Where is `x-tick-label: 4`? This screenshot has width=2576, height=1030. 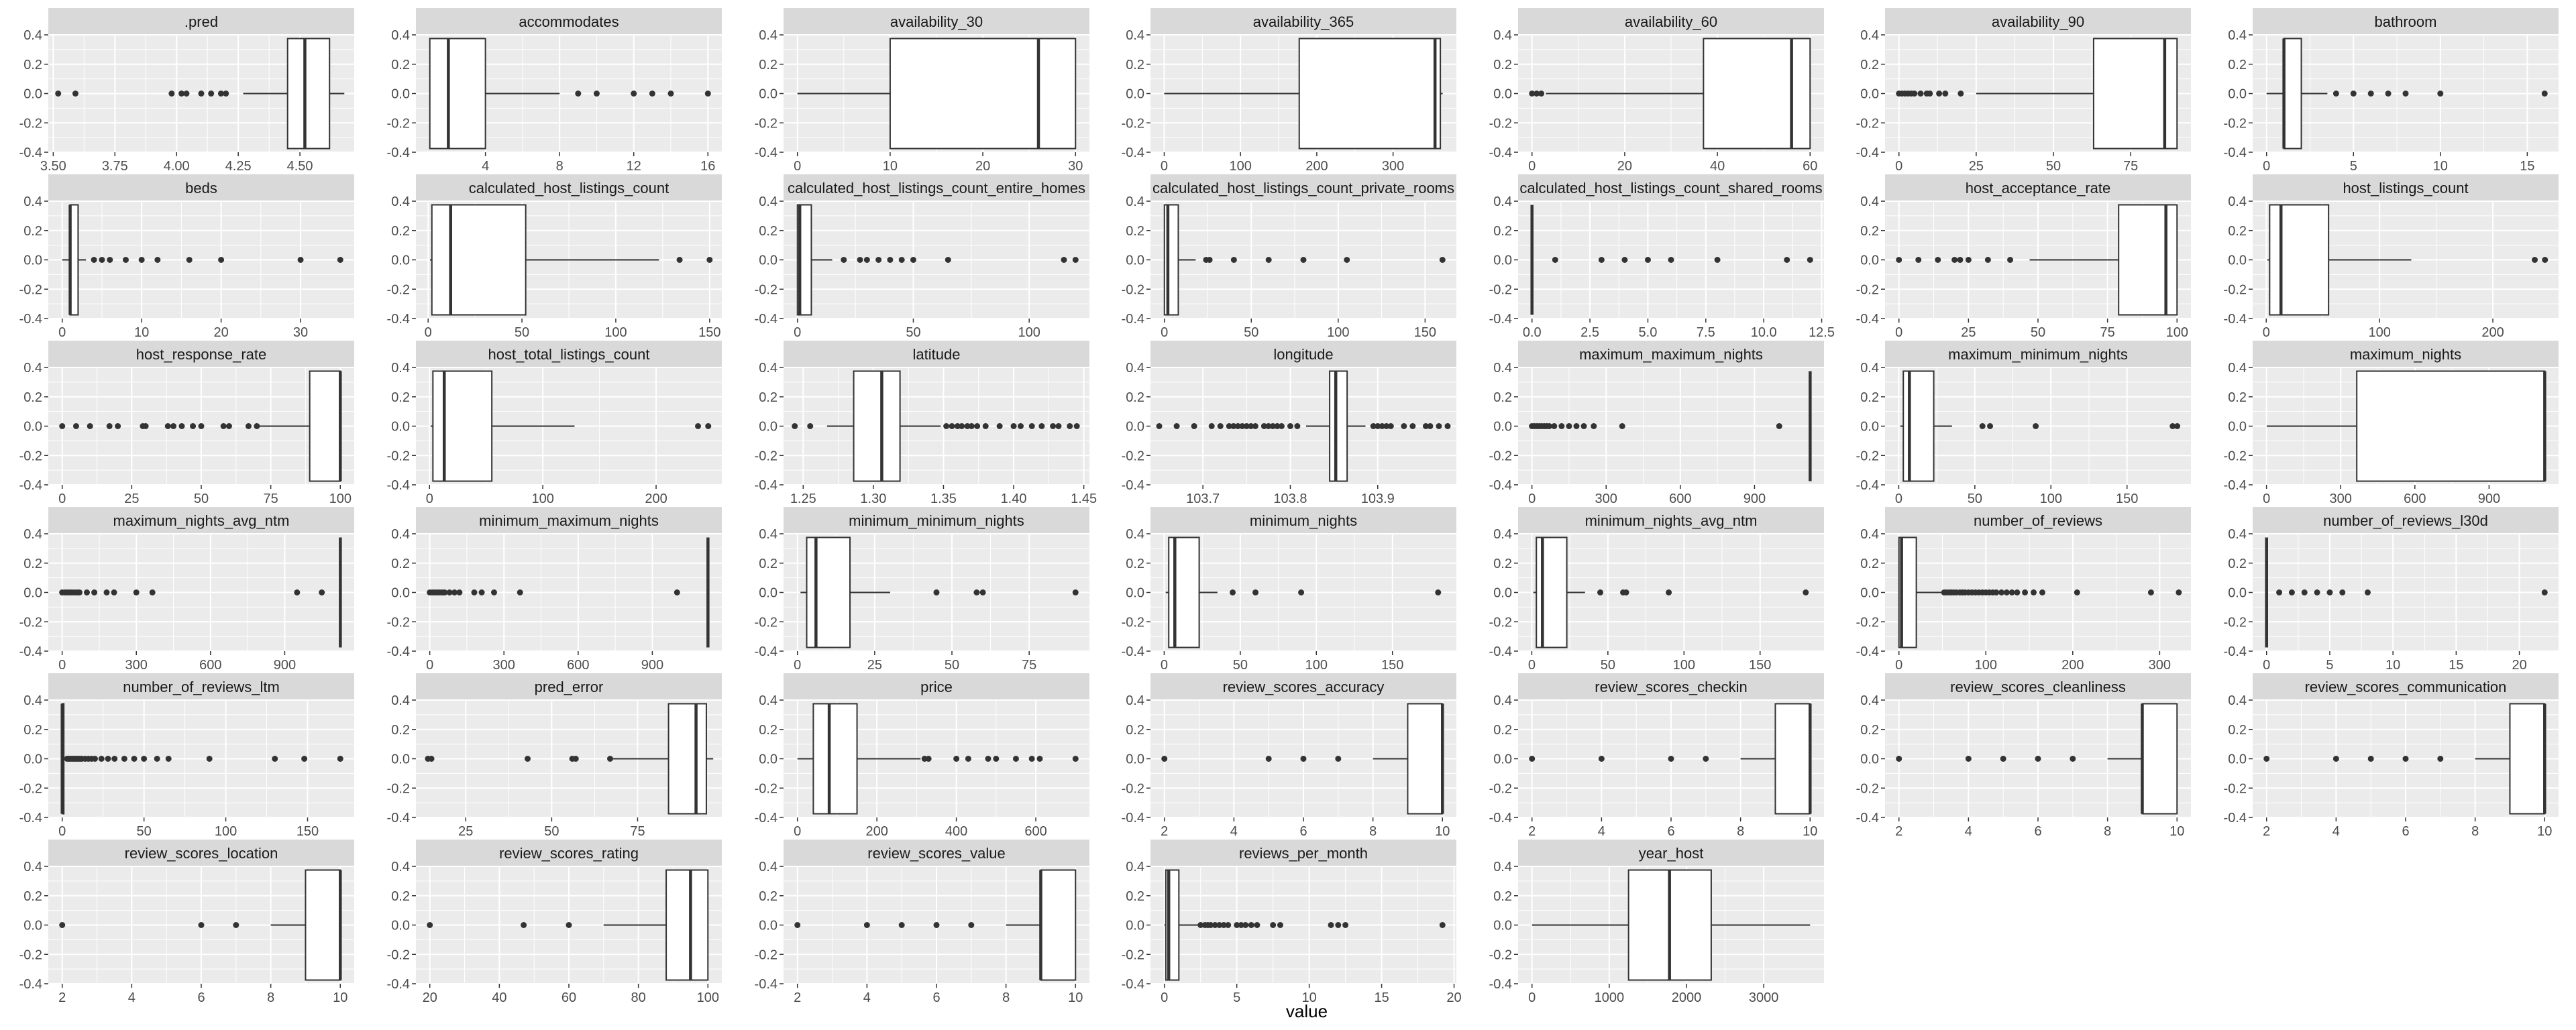
x-tick-label: 4 is located at coordinates (867, 997).